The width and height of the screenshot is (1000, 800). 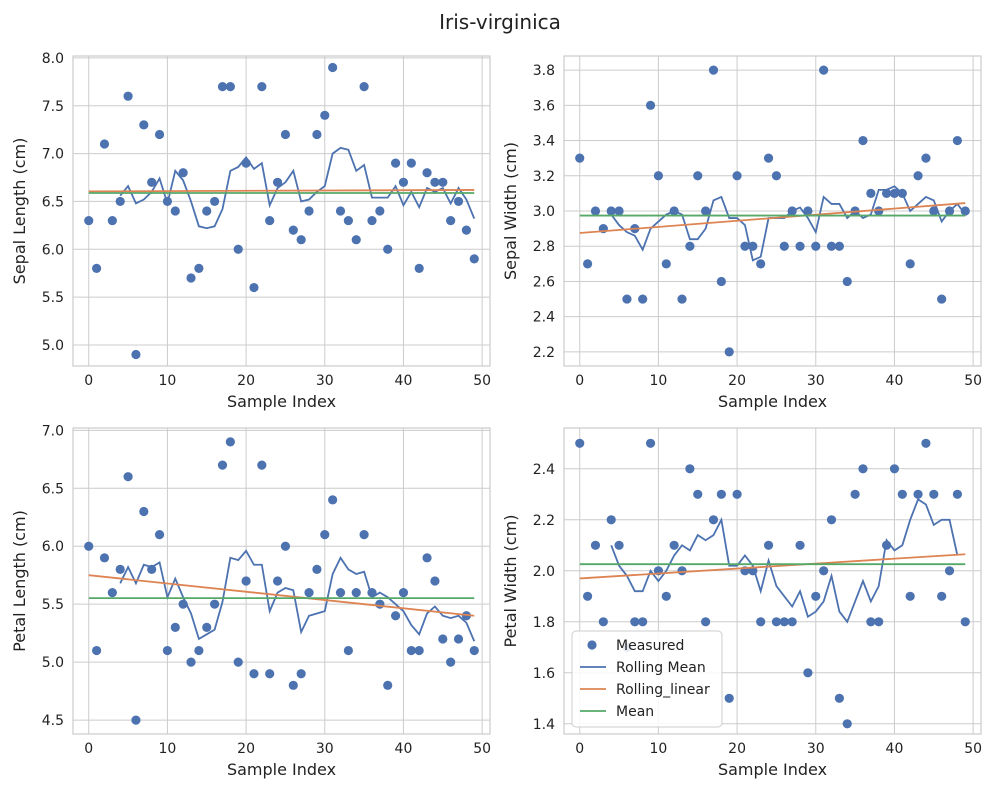 What do you see at coordinates (53, 431) in the screenshot?
I see `y-tick-label: 7.0` at bounding box center [53, 431].